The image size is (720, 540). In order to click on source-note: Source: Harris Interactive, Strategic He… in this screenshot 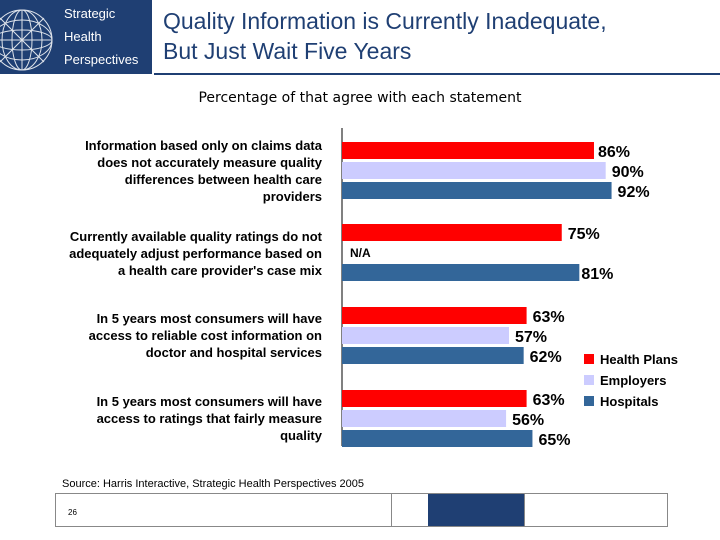, I will do `click(213, 484)`.